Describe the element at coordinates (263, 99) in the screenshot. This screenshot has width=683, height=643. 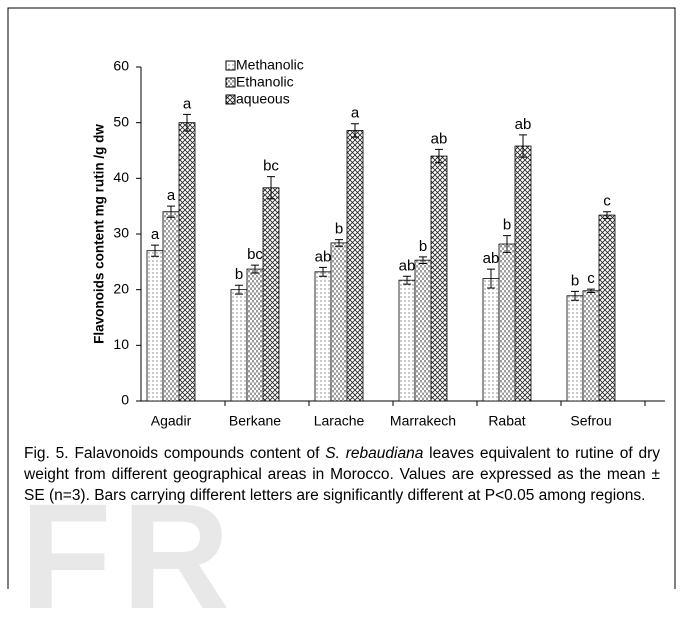
I see `legend-label: aqueous` at that location.